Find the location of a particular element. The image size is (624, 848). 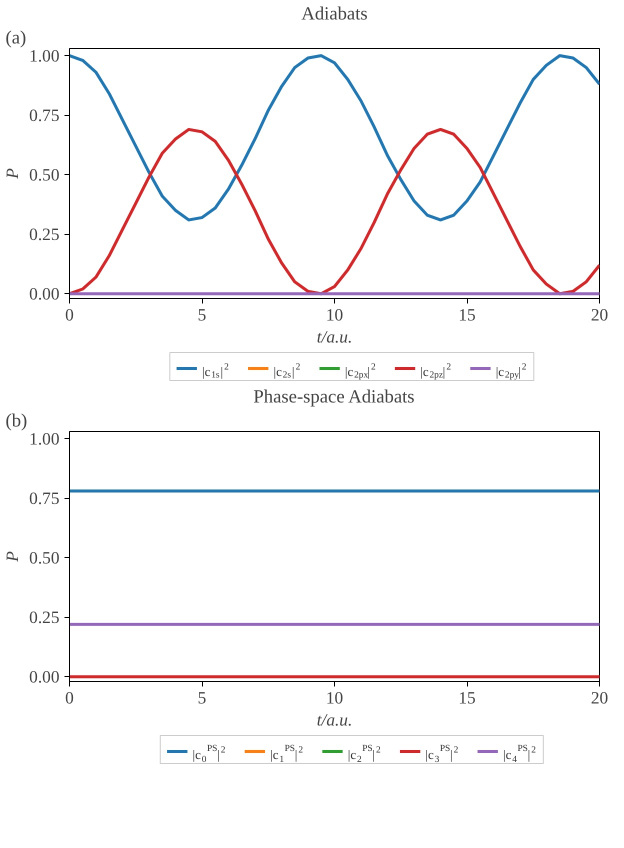

chart-title: Phase-space Adiabats is located at coordinates (334, 397).